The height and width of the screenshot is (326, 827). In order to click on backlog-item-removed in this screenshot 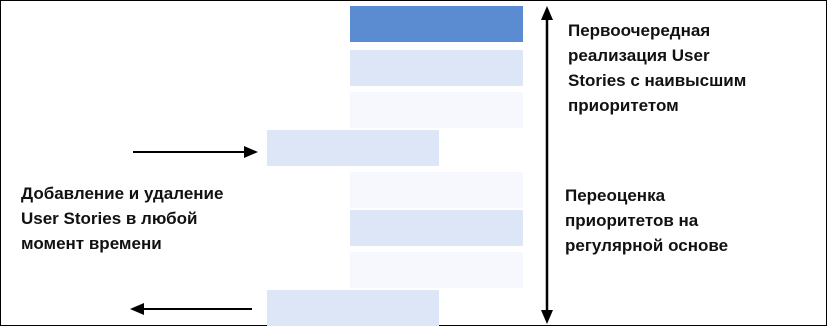, I will do `click(353, 308)`.